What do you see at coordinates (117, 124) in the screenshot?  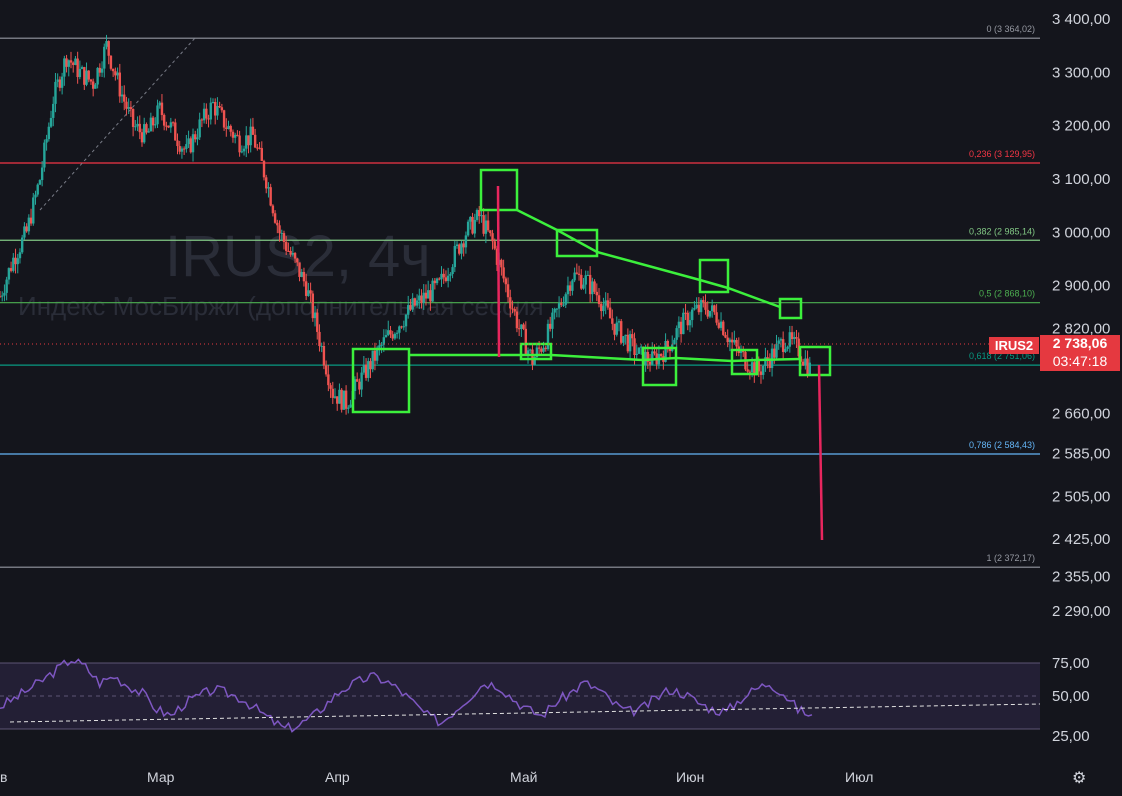 I see `trend-line-dashed` at bounding box center [117, 124].